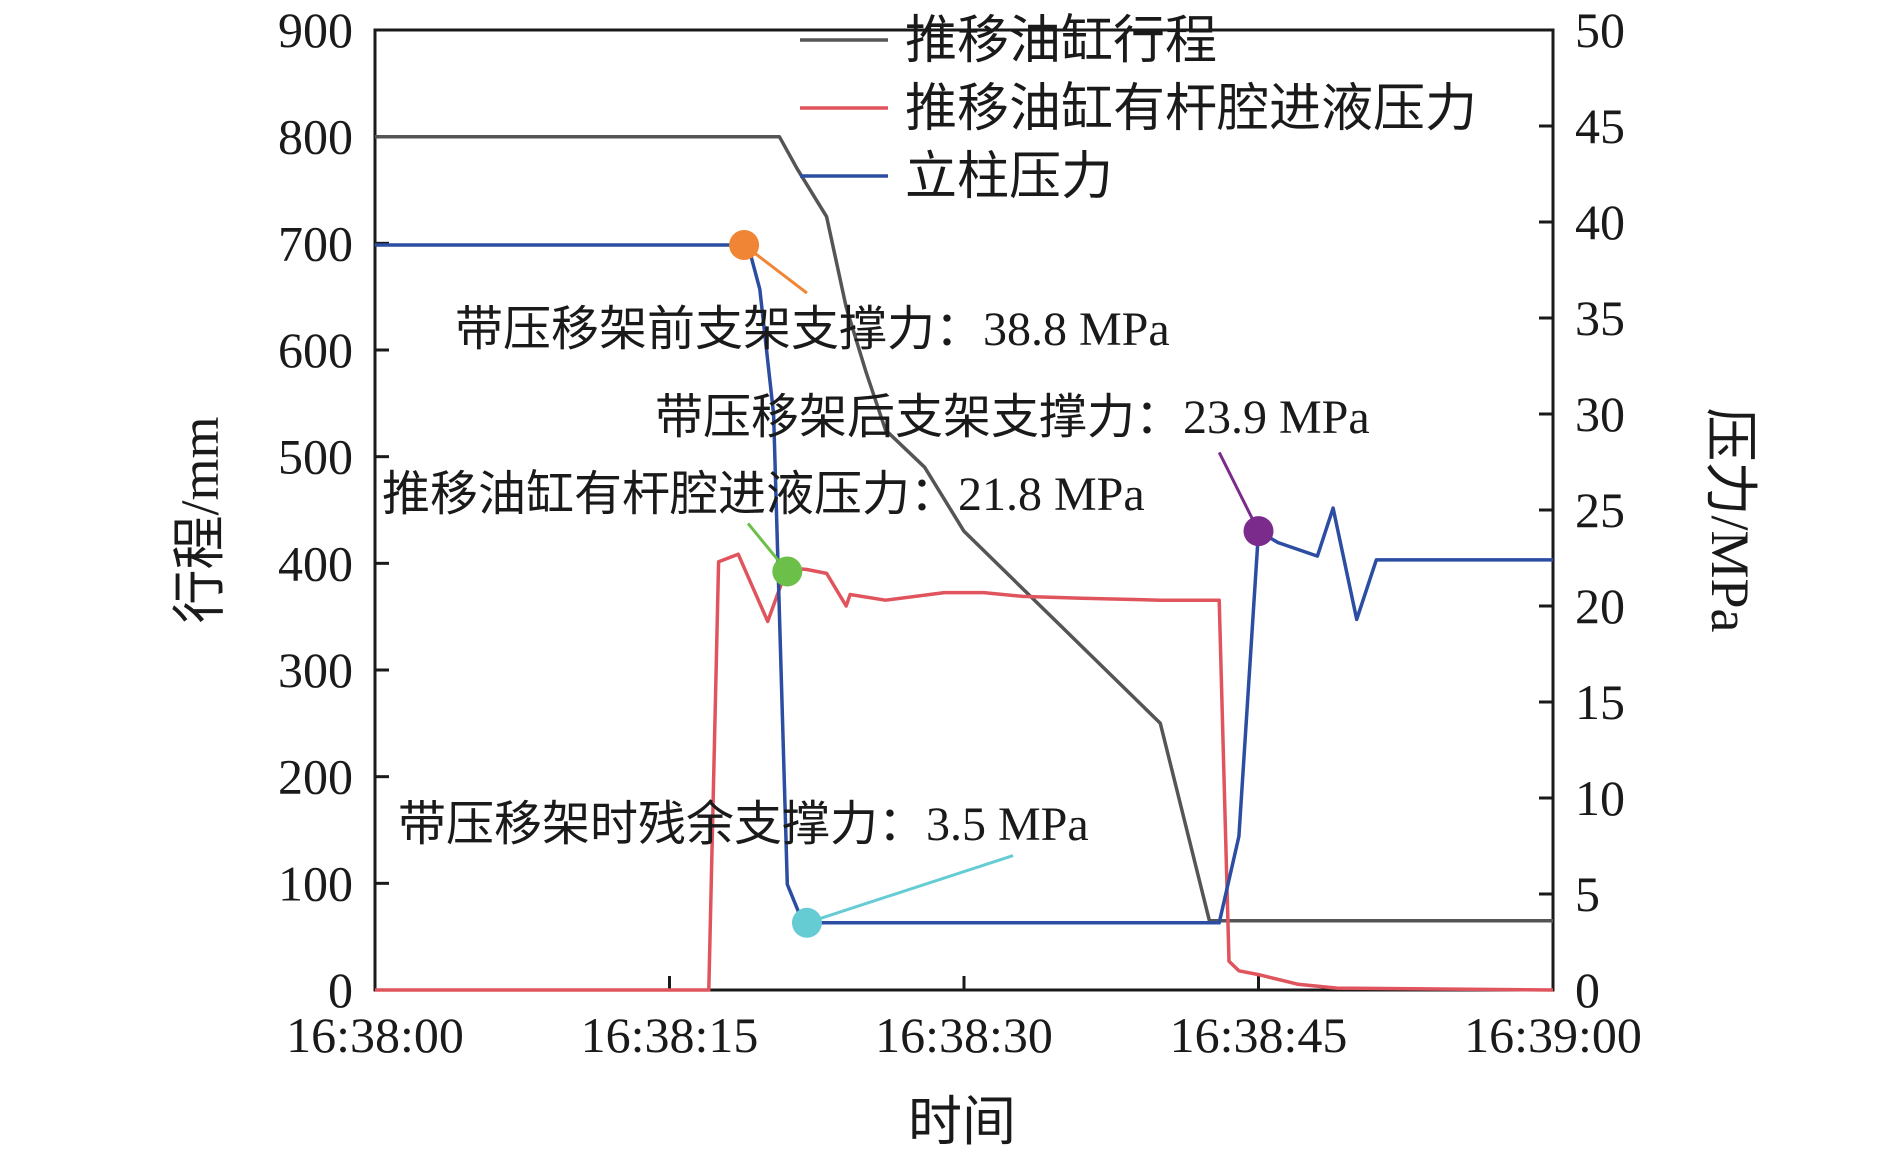  What do you see at coordinates (315, 137) in the screenshot?
I see `y-left-tick-label: 800` at bounding box center [315, 137].